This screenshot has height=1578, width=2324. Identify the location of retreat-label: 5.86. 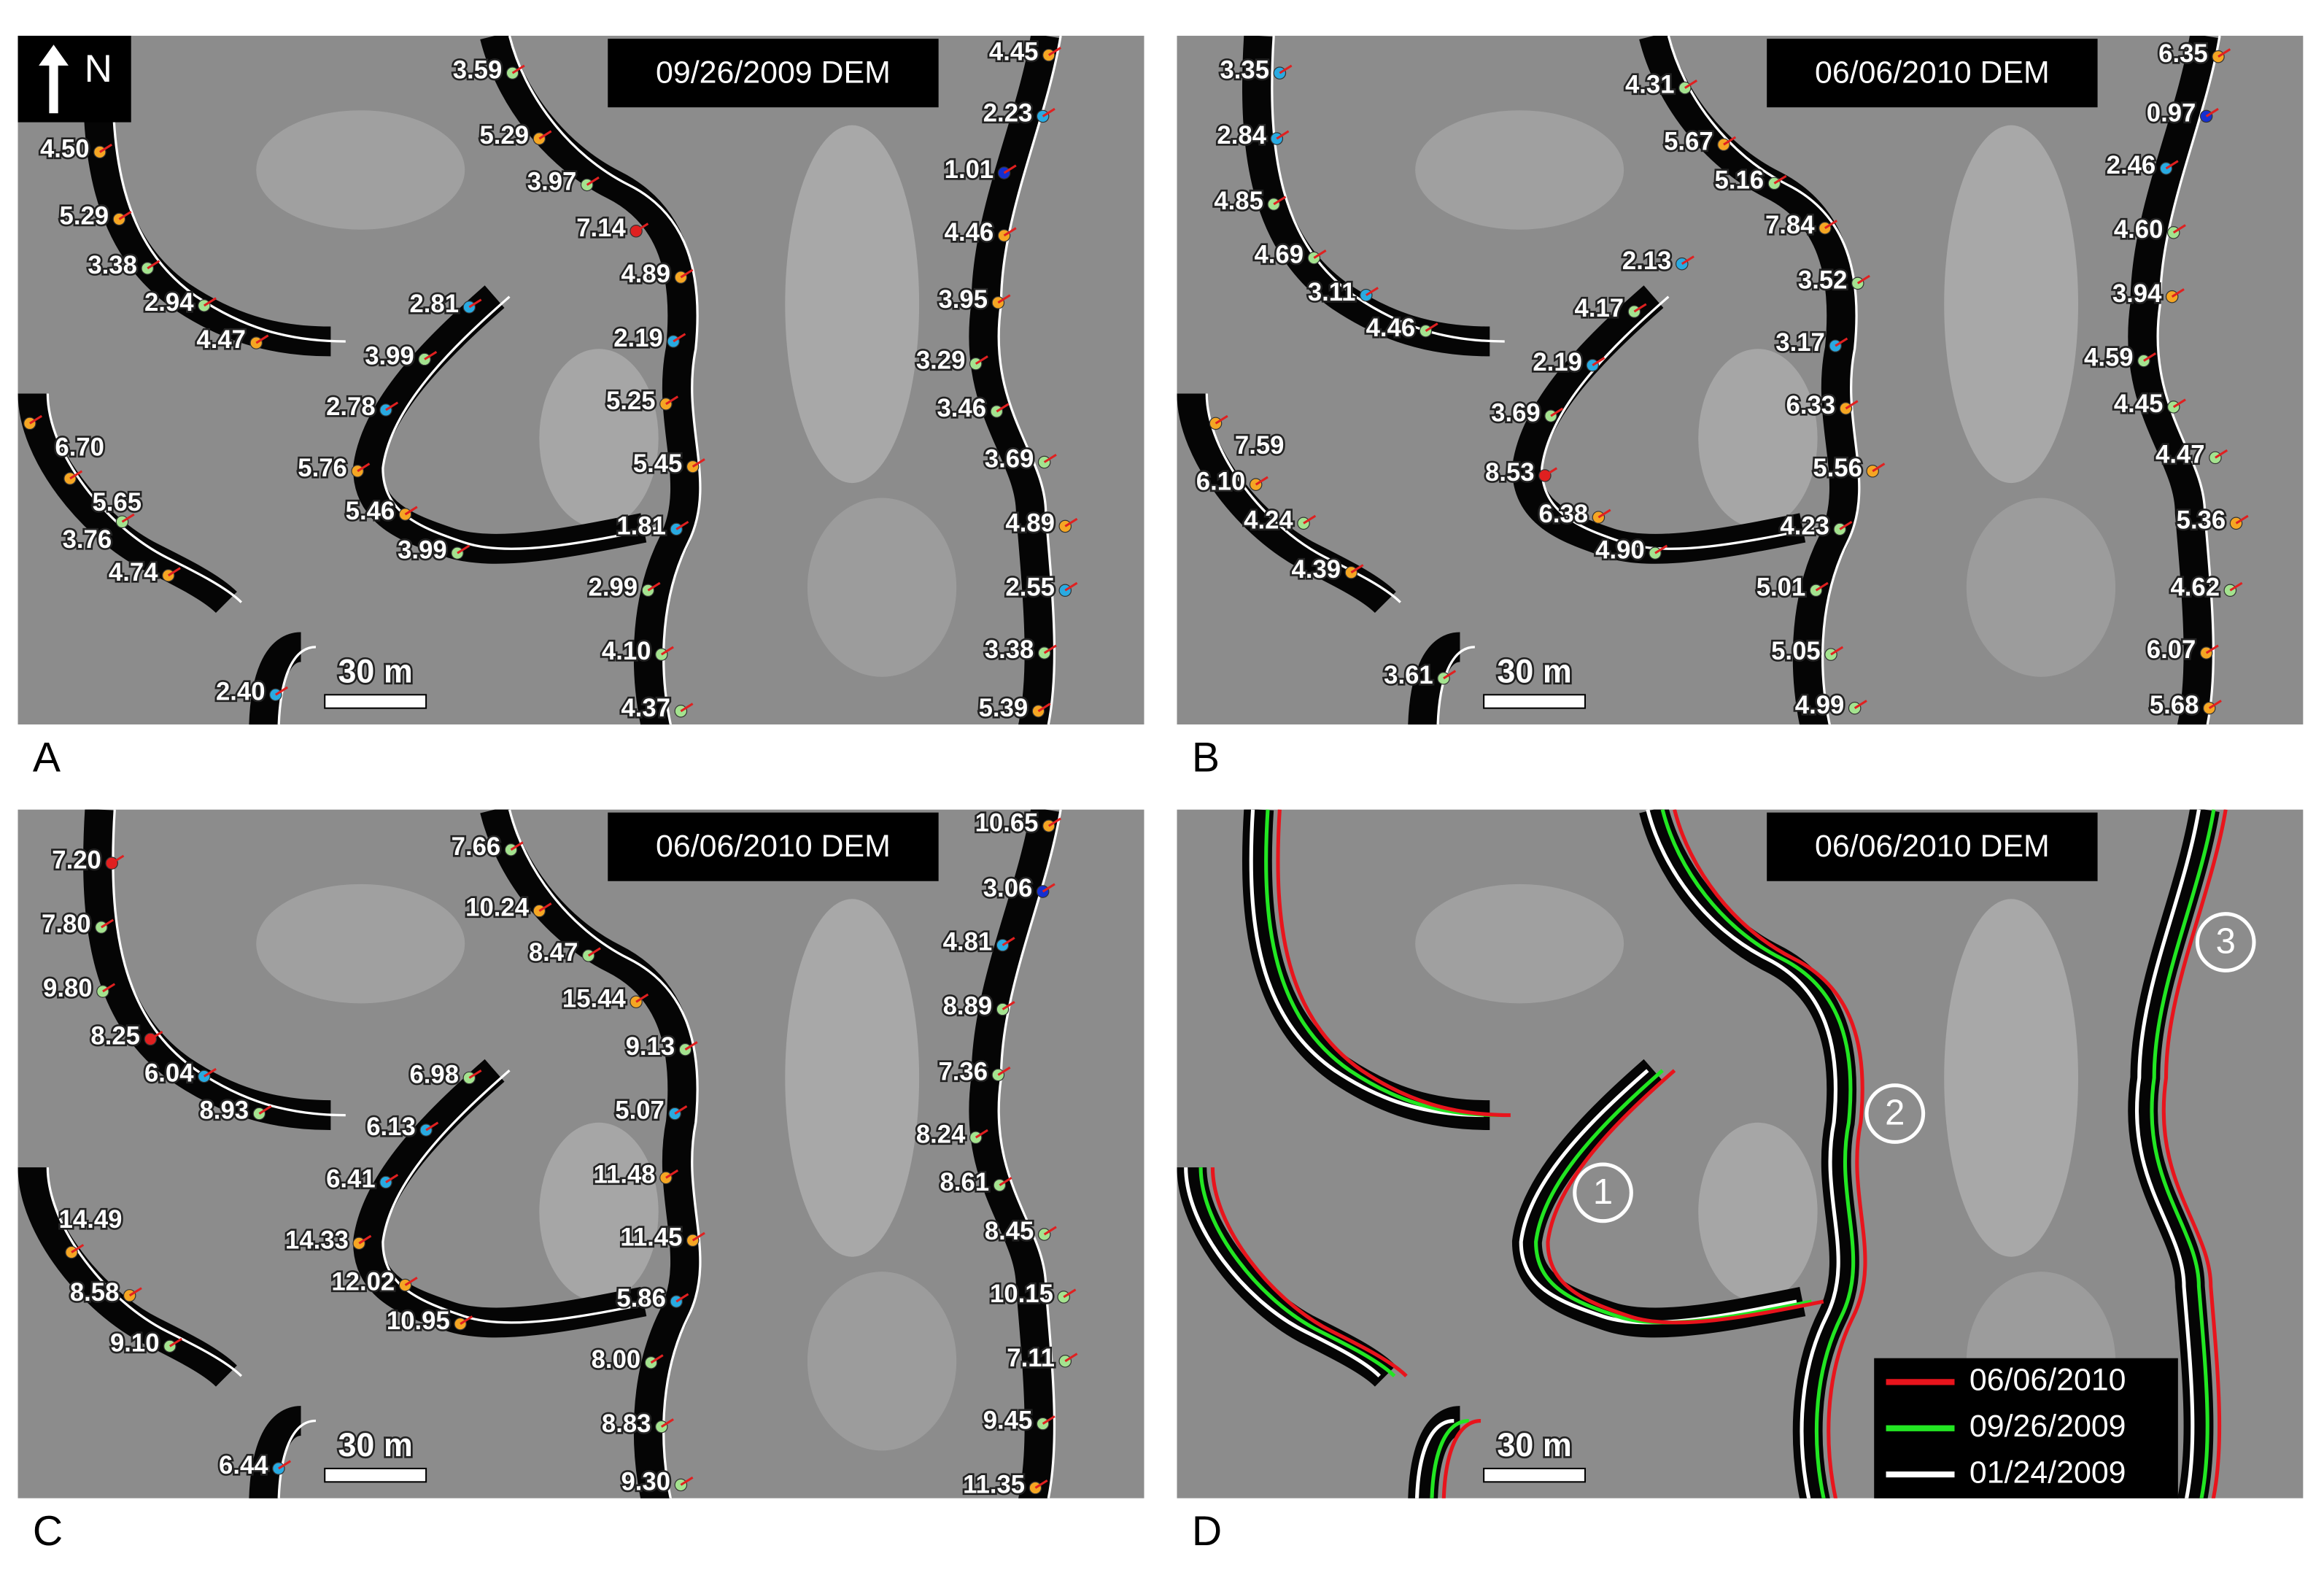
(641, 1298).